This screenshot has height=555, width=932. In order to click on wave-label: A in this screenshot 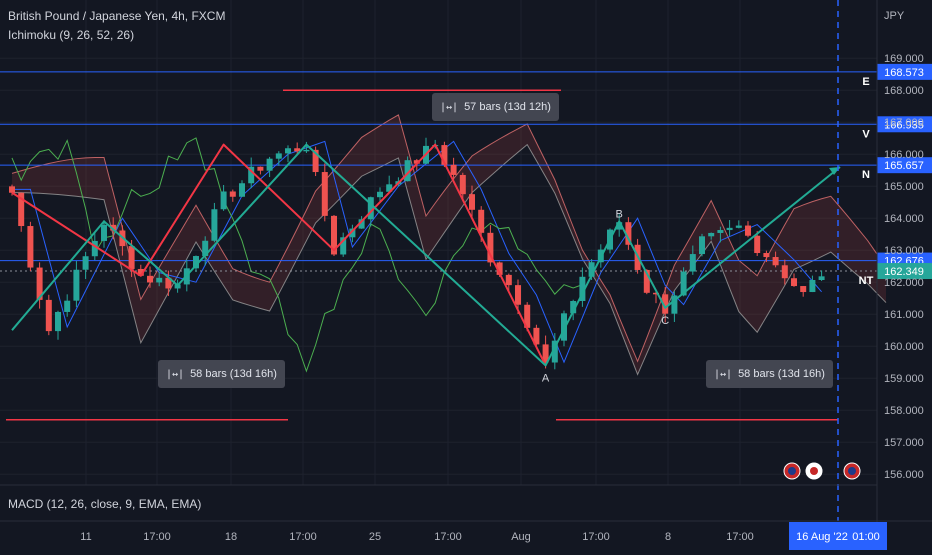, I will do `click(546, 378)`.